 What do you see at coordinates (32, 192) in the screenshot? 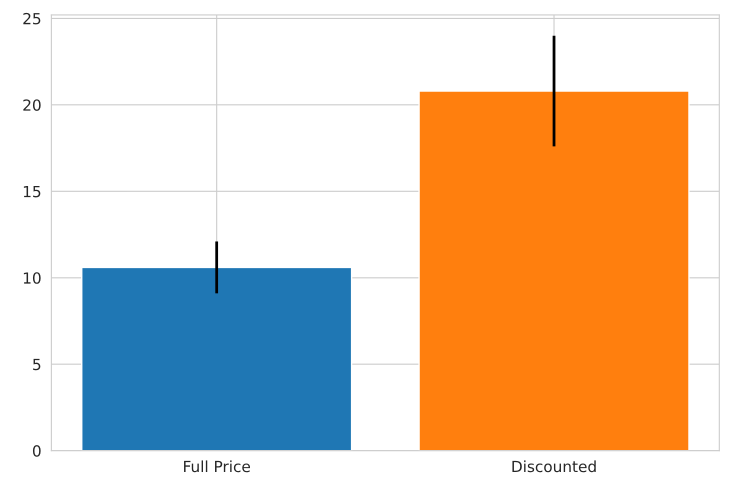
I see `y-tick-label: 15` at bounding box center [32, 192].